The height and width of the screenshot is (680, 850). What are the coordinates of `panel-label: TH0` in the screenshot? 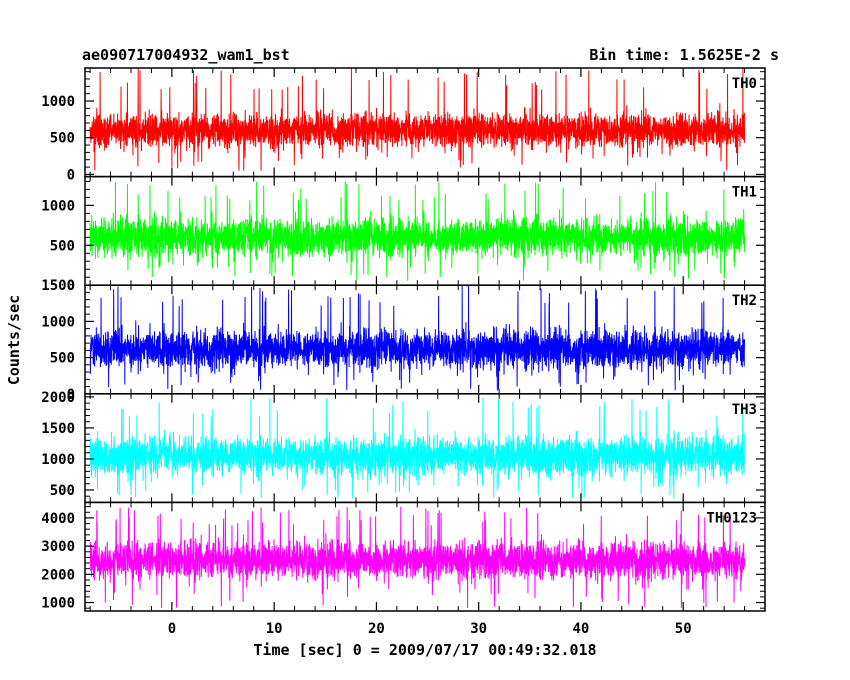 It's located at (744, 84).